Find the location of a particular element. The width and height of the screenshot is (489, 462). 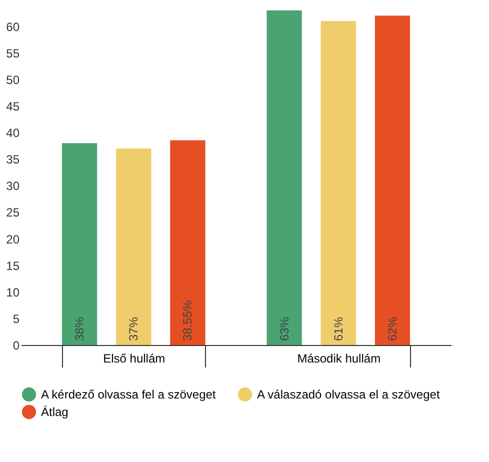

y-tick-label: 40 is located at coordinates (13, 133).